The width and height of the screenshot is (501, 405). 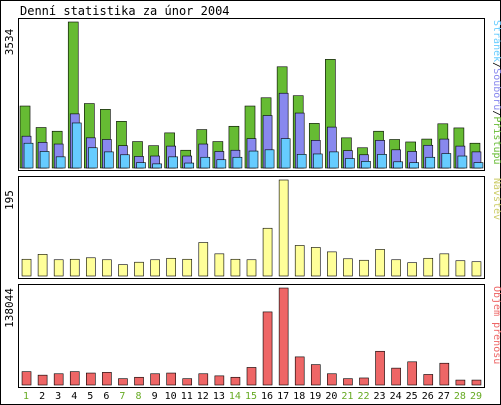 I want to click on day-label-27: 27, so click(x=444, y=396).